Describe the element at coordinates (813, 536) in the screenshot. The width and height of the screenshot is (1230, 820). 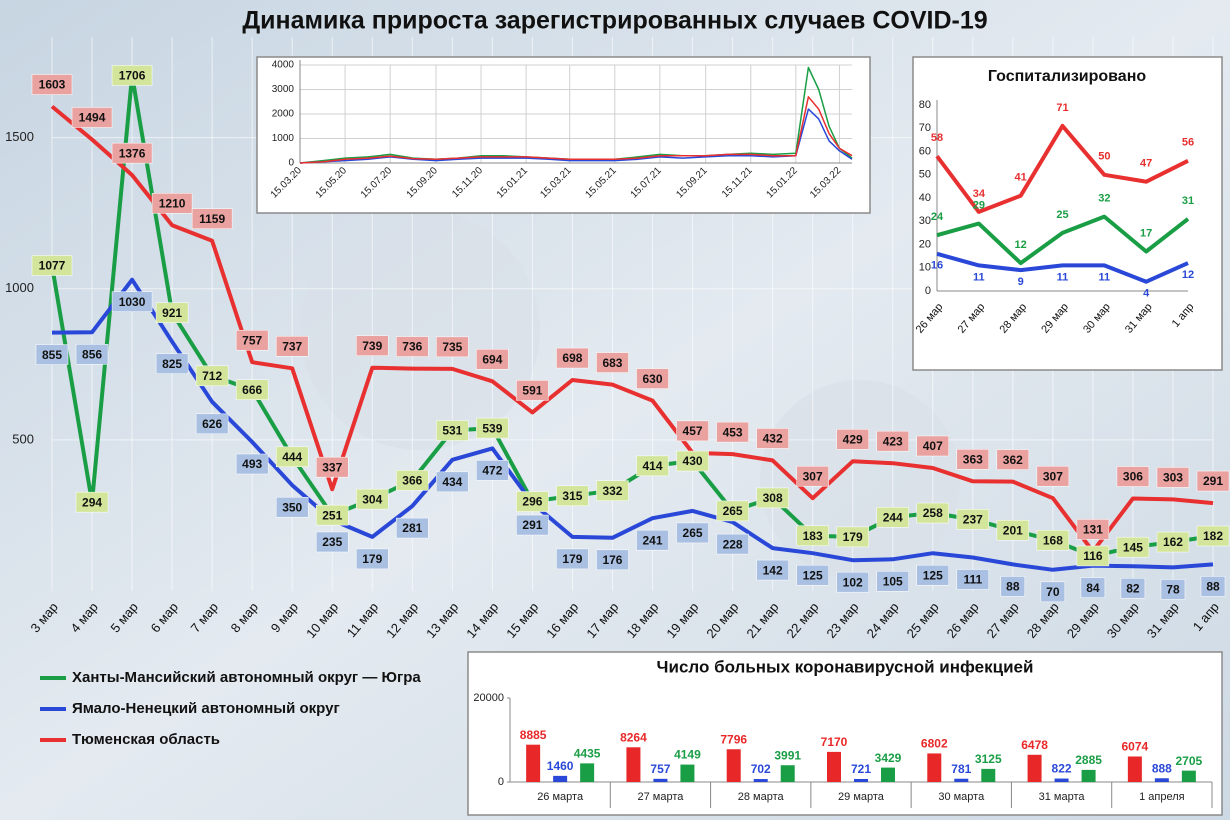
I see `data-label: 183` at that location.